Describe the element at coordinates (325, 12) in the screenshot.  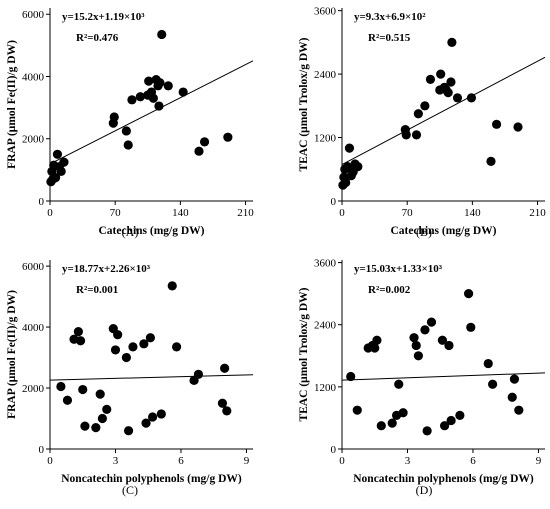
I see `y-tick-label: 3600` at that location.